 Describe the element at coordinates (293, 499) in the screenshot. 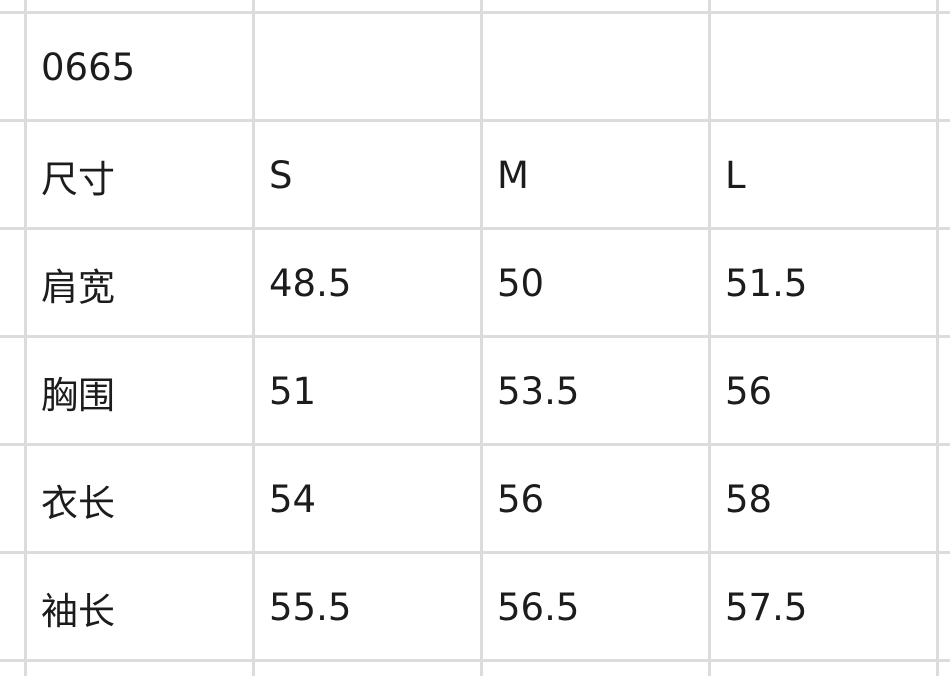

I see `table-cell: 54` at that location.